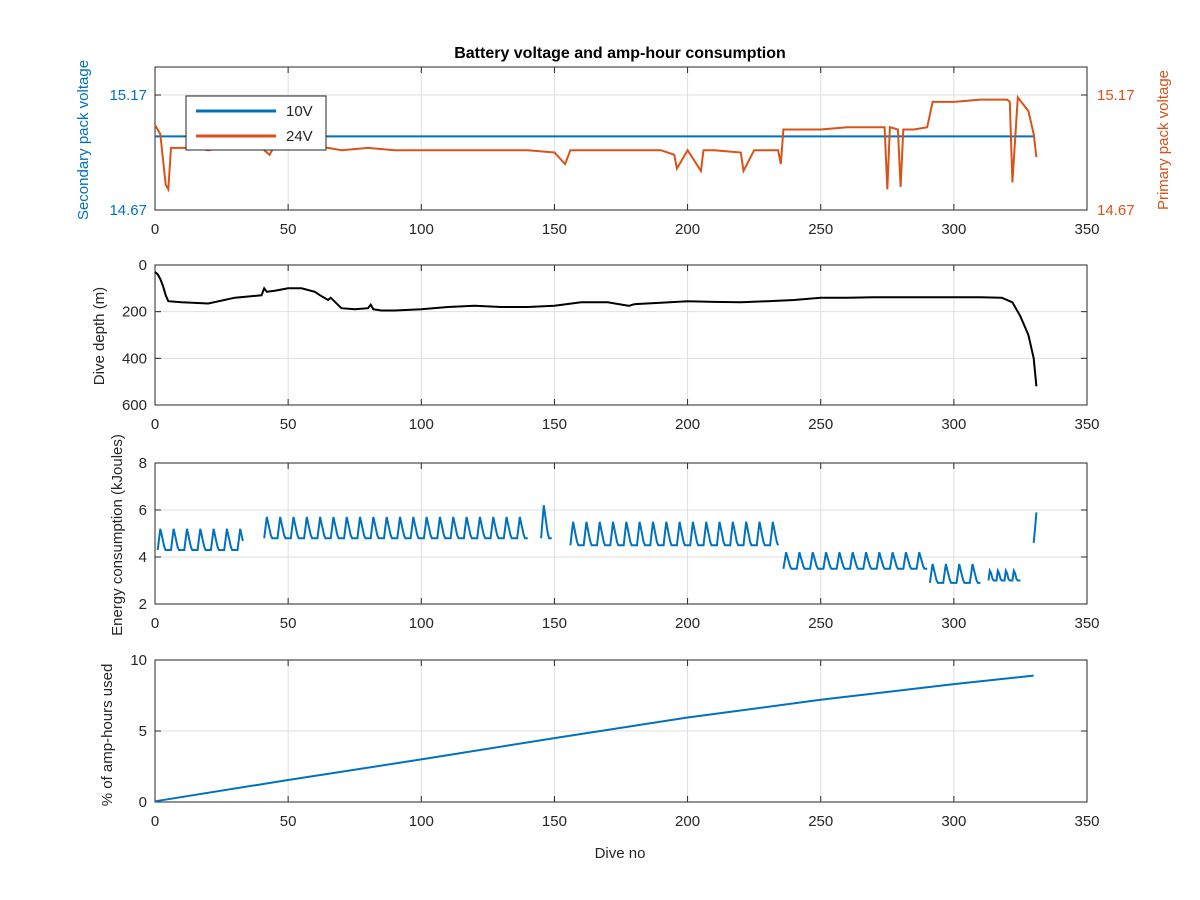  What do you see at coordinates (138, 660) in the screenshot?
I see `y-tick-label: 10` at bounding box center [138, 660].